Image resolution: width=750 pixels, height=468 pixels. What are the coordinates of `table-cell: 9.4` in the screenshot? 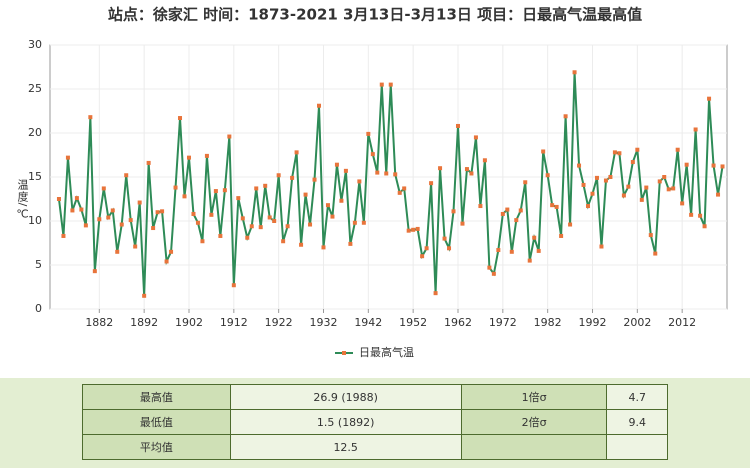 It's located at (637, 422).